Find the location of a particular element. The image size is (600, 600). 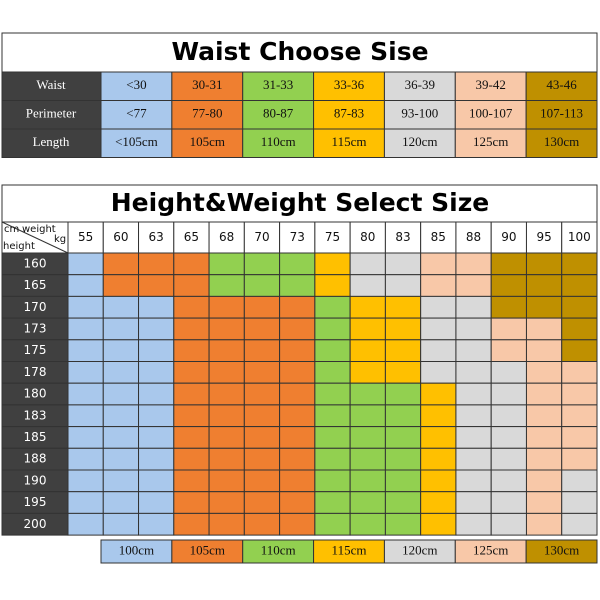

legend-label: 105cm is located at coordinates (207, 549).